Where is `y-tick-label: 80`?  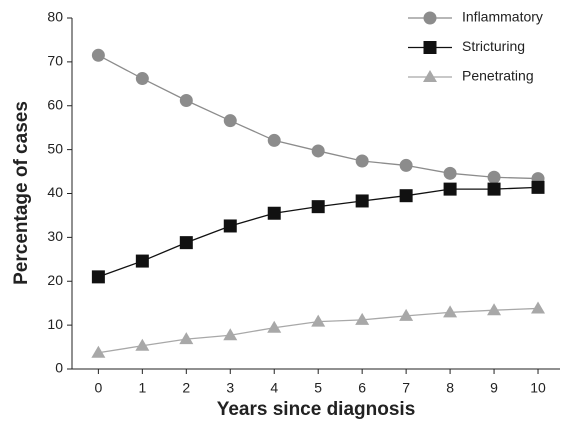 y-tick-label: 80 is located at coordinates (55, 17).